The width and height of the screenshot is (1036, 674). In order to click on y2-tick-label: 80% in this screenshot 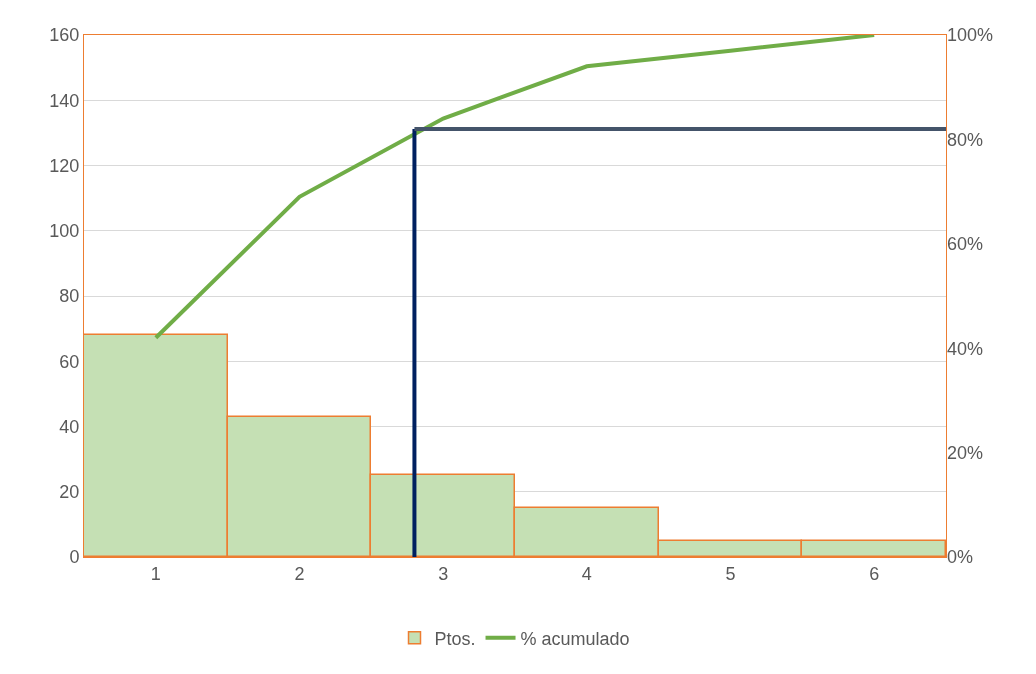, I will do `click(965, 139)`.